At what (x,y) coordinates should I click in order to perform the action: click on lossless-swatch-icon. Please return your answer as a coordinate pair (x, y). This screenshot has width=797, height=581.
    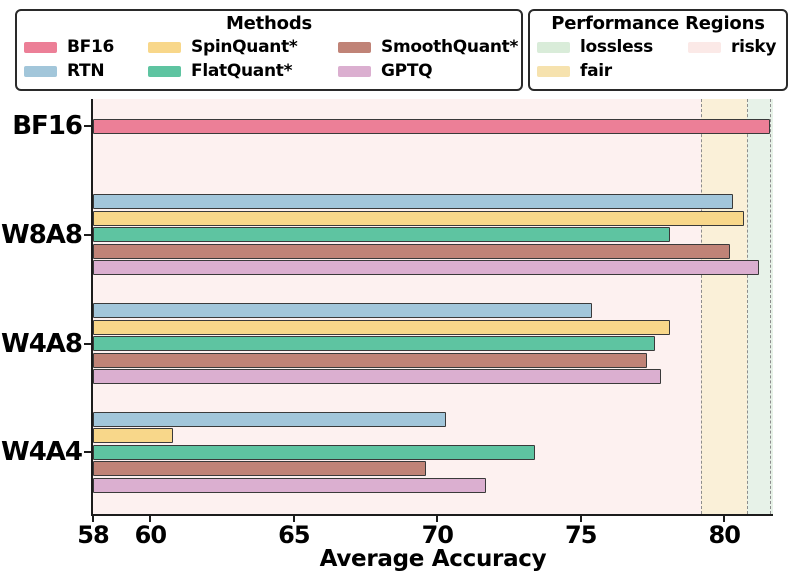
    Looking at the image, I should click on (553, 47).